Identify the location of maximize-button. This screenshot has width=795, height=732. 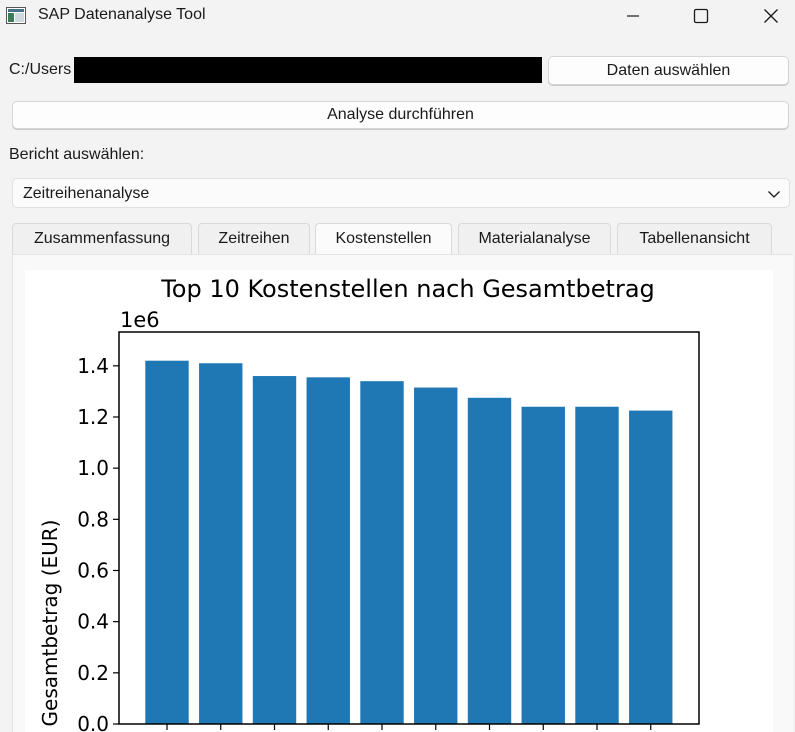
(701, 16).